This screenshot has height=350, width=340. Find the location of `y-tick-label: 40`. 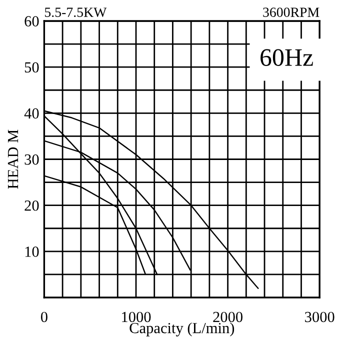

y-tick-label: 40 is located at coordinates (31, 113).